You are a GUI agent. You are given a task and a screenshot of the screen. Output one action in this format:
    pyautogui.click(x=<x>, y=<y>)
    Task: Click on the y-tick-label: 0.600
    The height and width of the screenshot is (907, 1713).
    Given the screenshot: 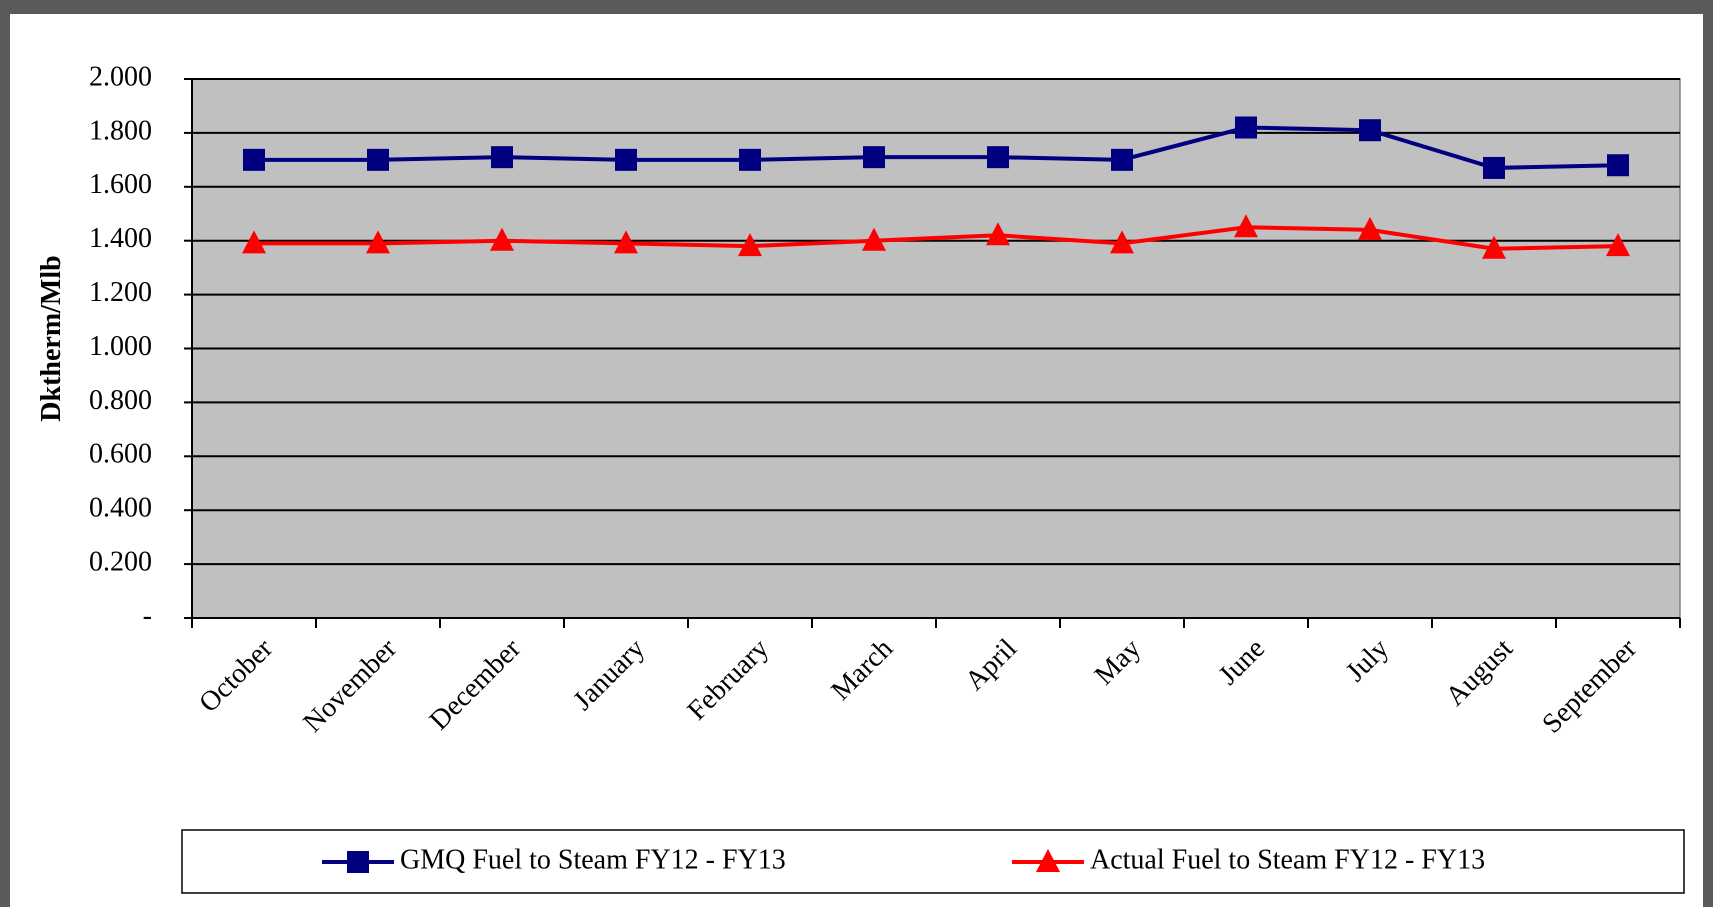 What is the action you would take?
    pyautogui.click(x=120, y=454)
    